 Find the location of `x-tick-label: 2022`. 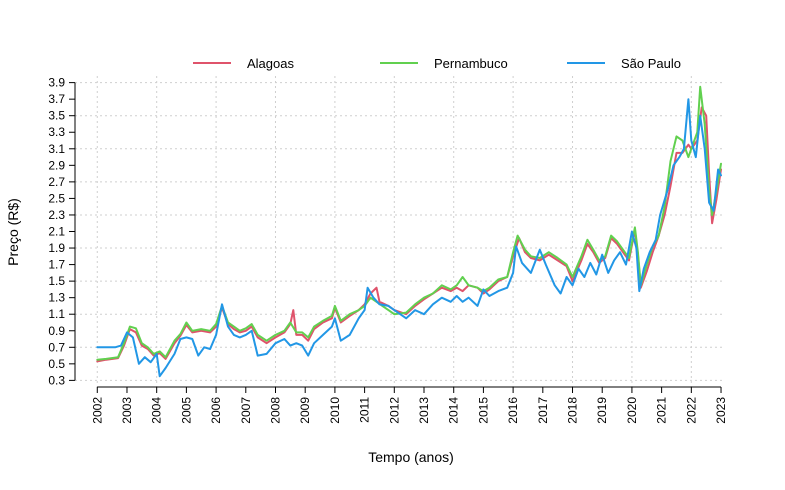

x-tick-label: 2022 is located at coordinates (691, 410).